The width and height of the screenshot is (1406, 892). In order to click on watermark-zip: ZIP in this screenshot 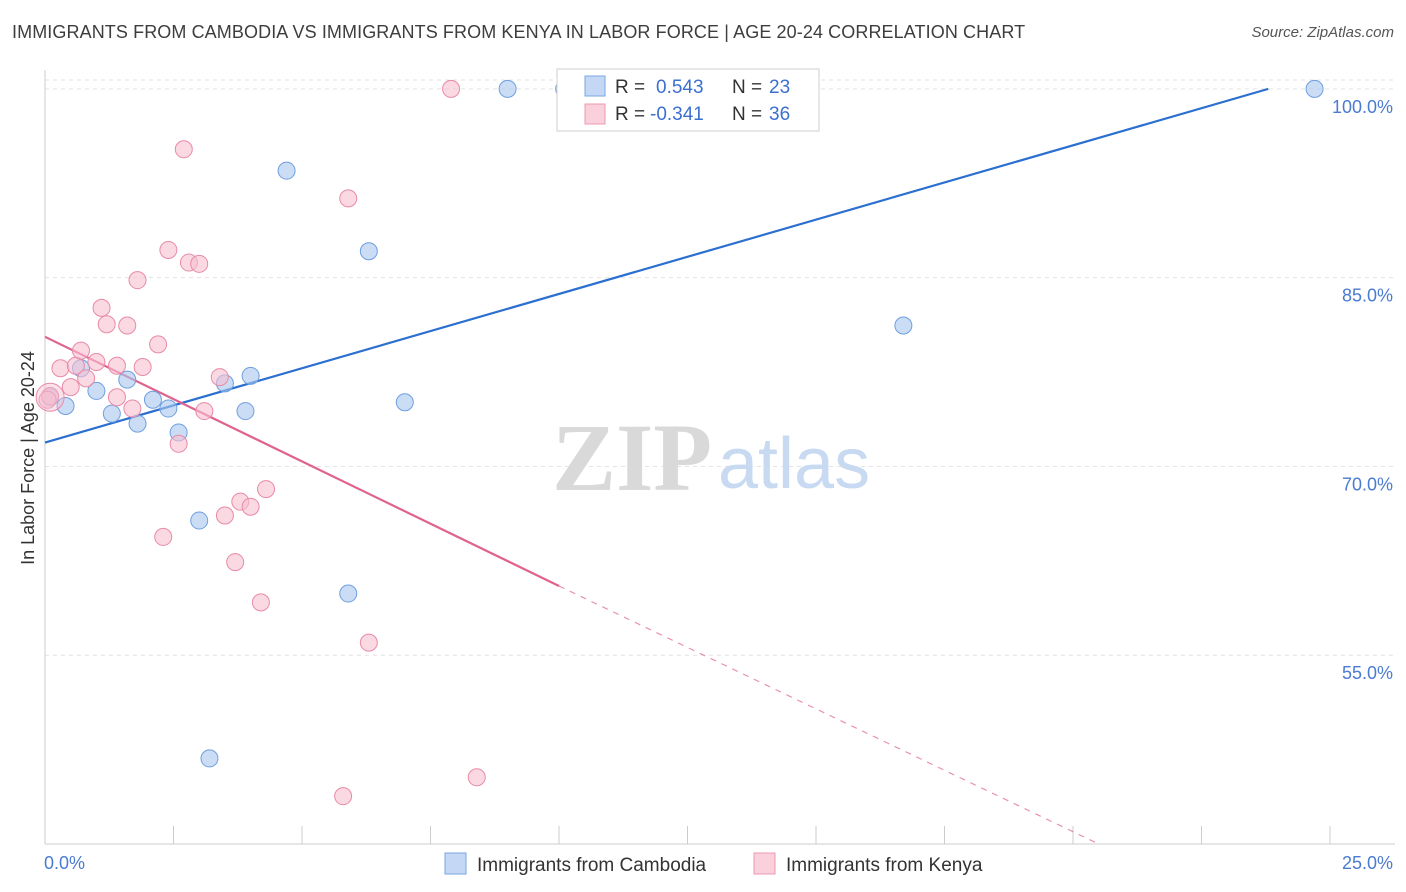, I will do `click(632, 457)`.